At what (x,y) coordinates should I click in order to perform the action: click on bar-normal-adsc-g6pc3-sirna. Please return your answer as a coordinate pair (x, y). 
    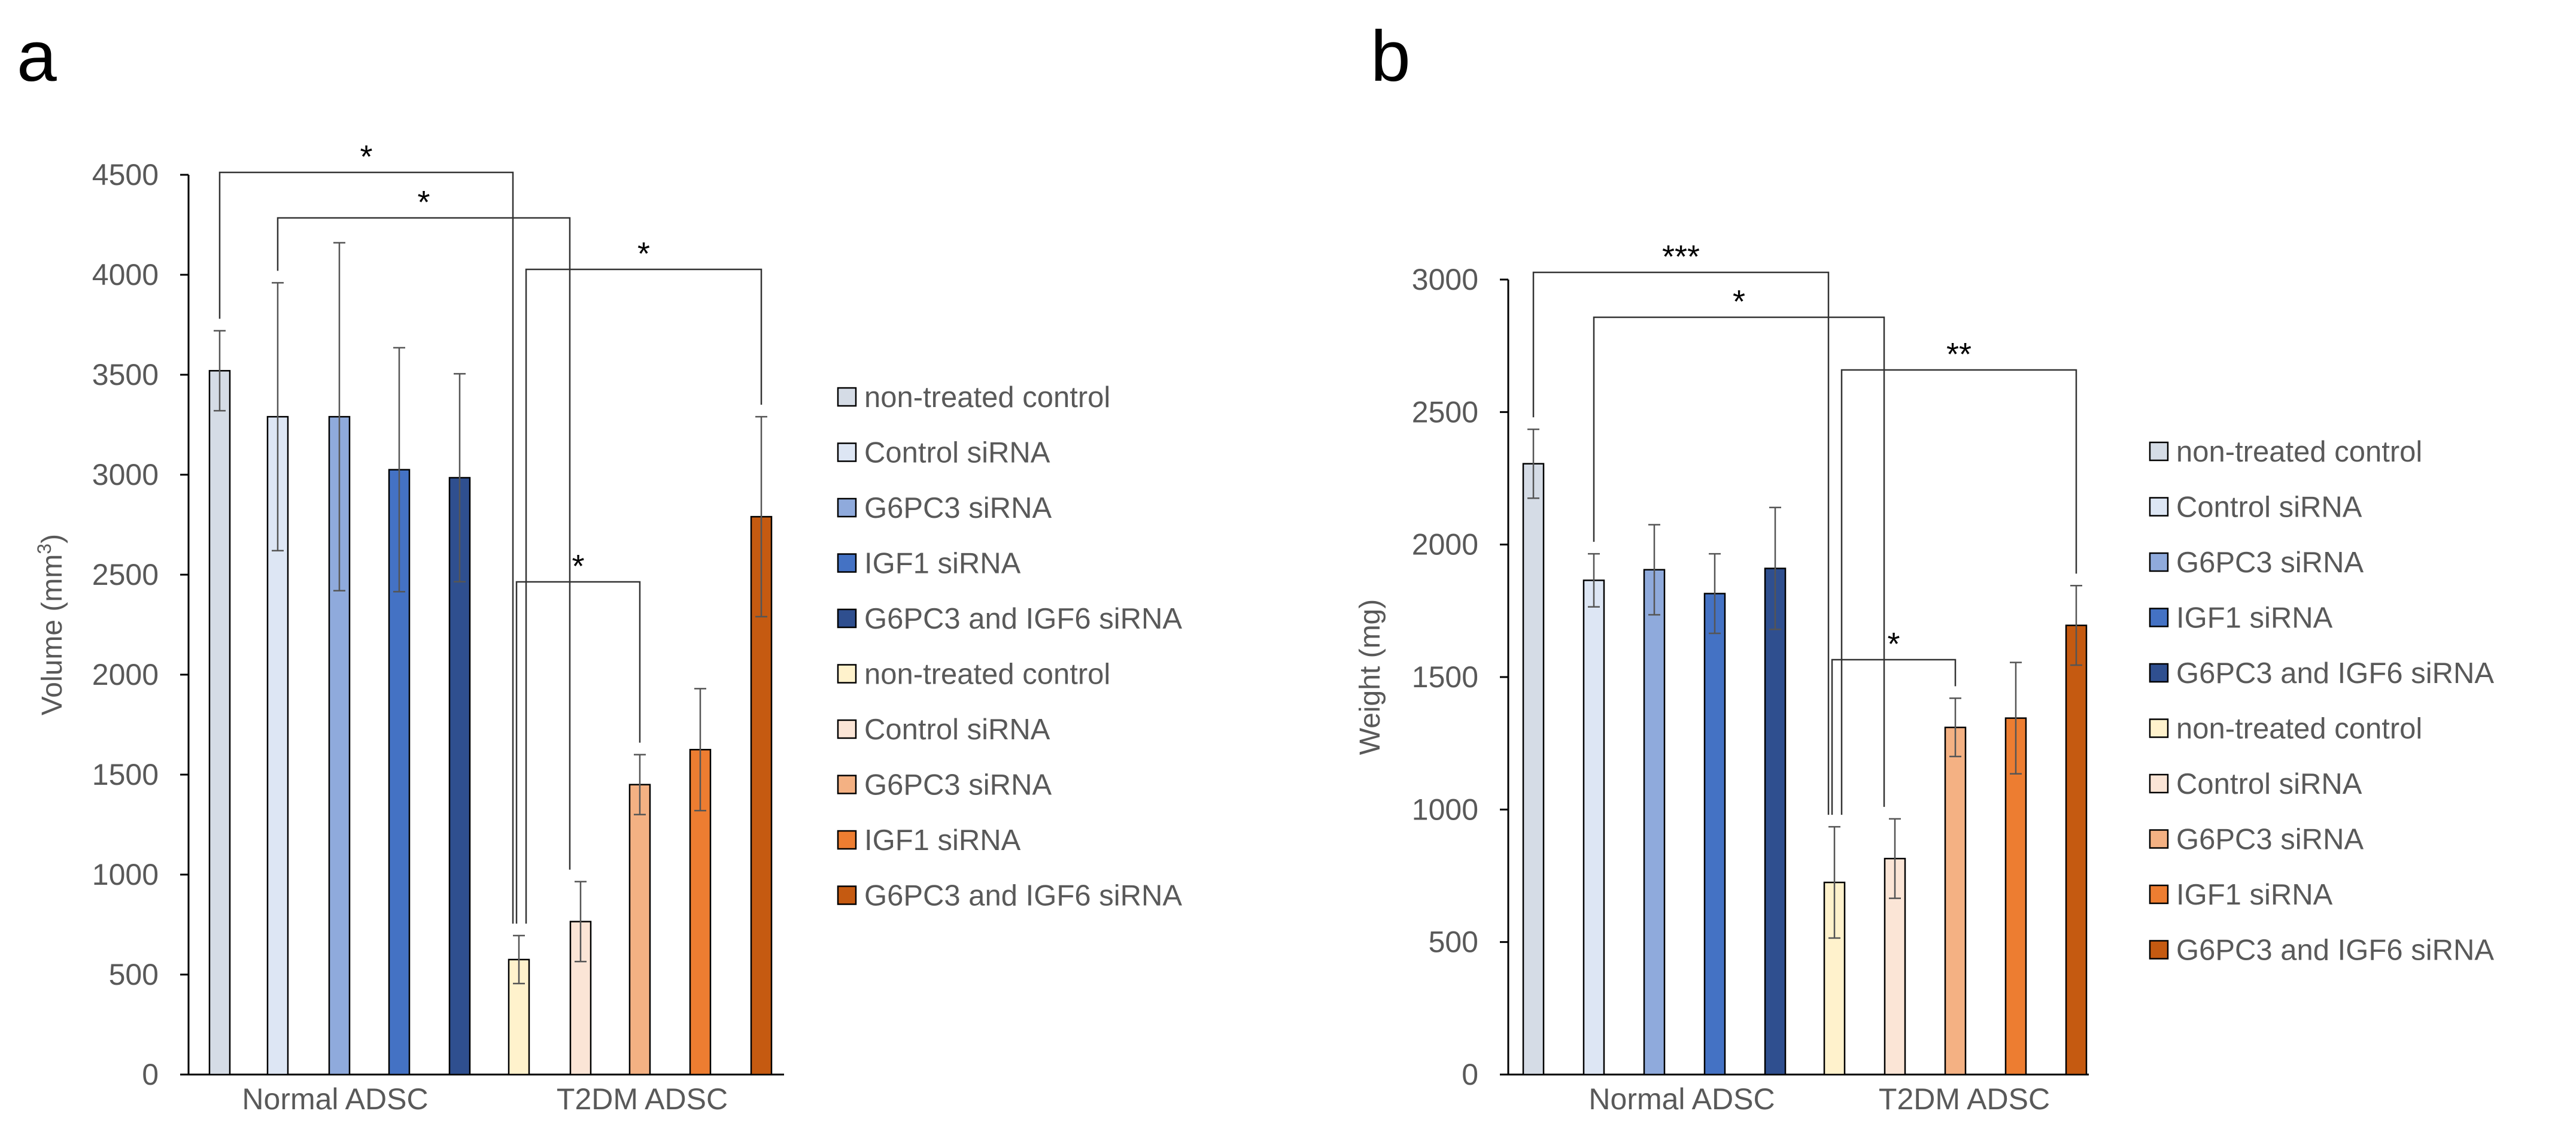
    Looking at the image, I should click on (1655, 822).